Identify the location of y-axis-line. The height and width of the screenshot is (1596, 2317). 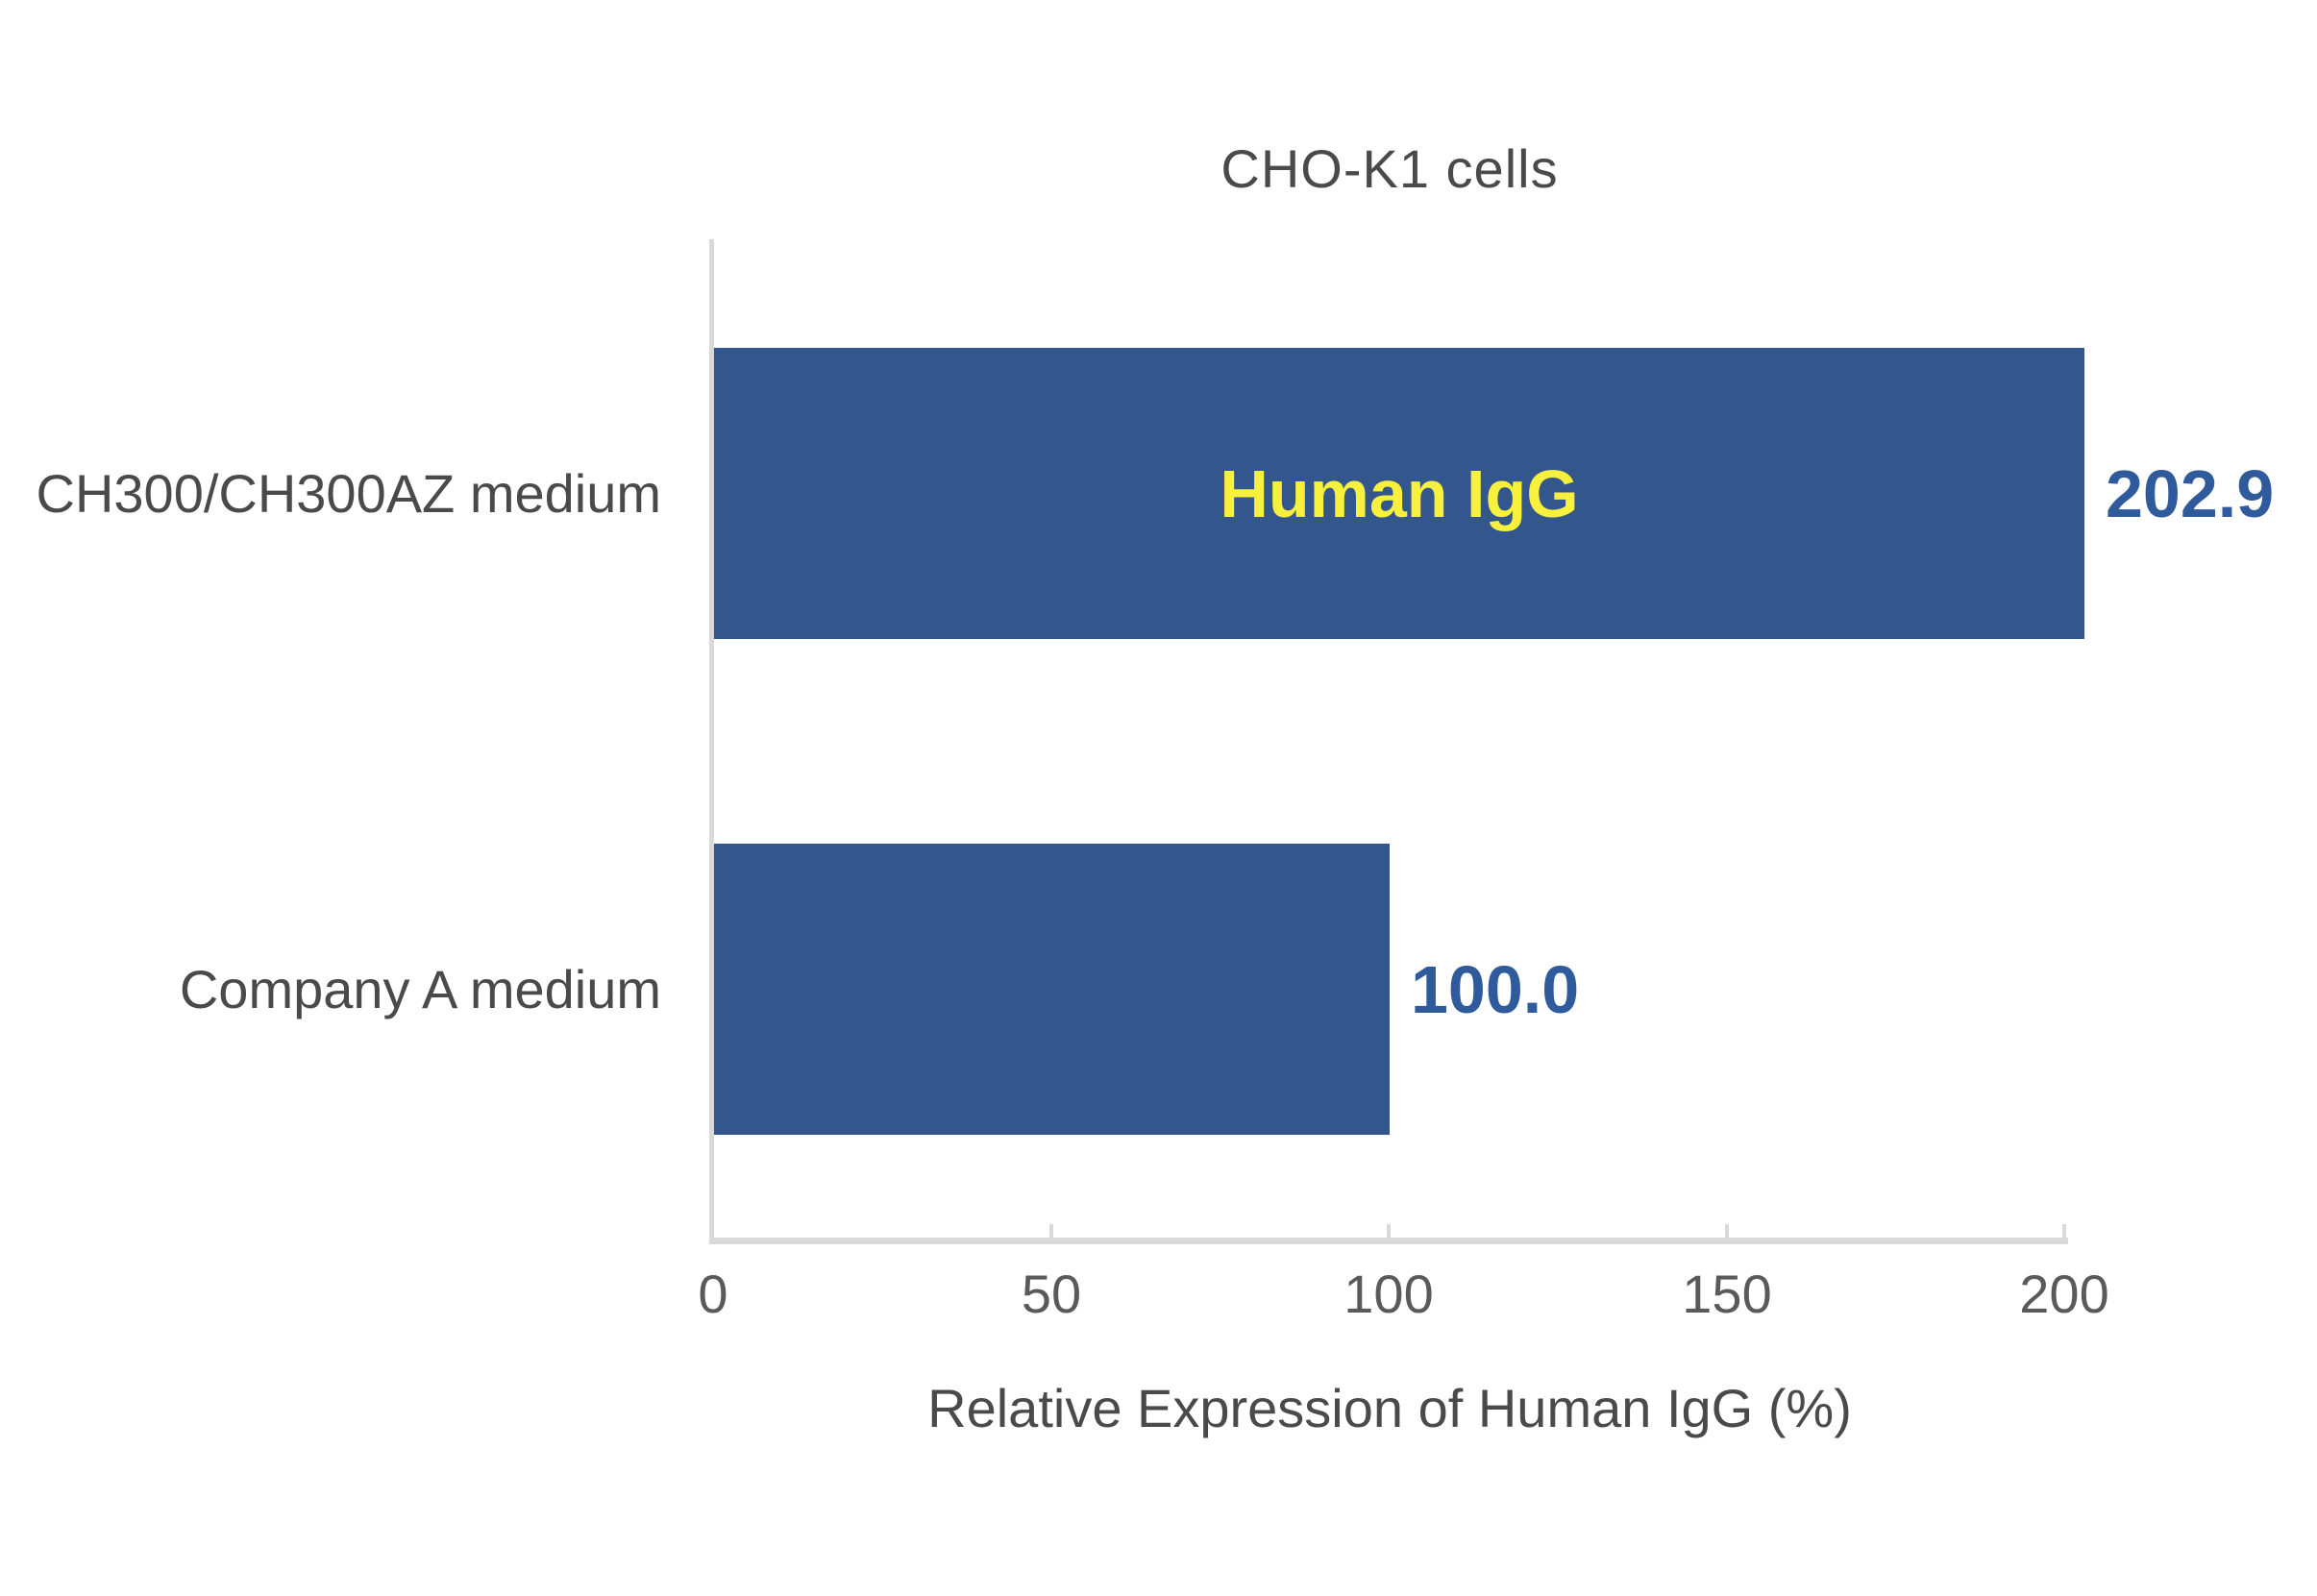
(711, 741).